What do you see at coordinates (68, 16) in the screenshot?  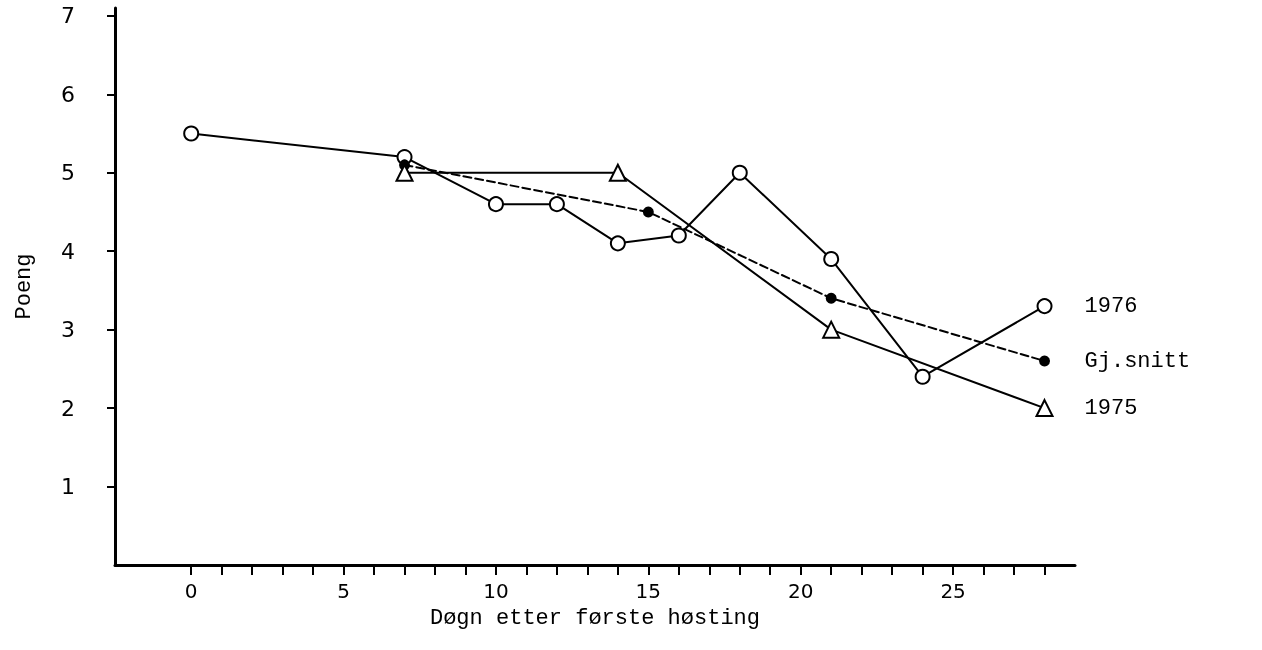 I see `y-tick-label: 7` at bounding box center [68, 16].